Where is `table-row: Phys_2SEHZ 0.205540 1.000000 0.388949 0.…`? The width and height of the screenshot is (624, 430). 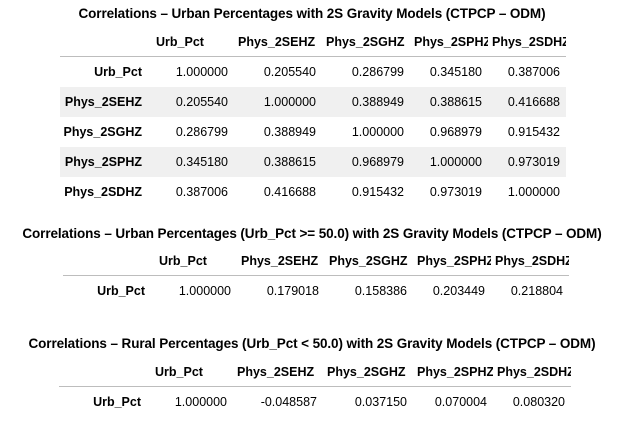
table-row: Phys_2SEHZ 0.205540 1.000000 0.388949 0.… is located at coordinates (313, 102).